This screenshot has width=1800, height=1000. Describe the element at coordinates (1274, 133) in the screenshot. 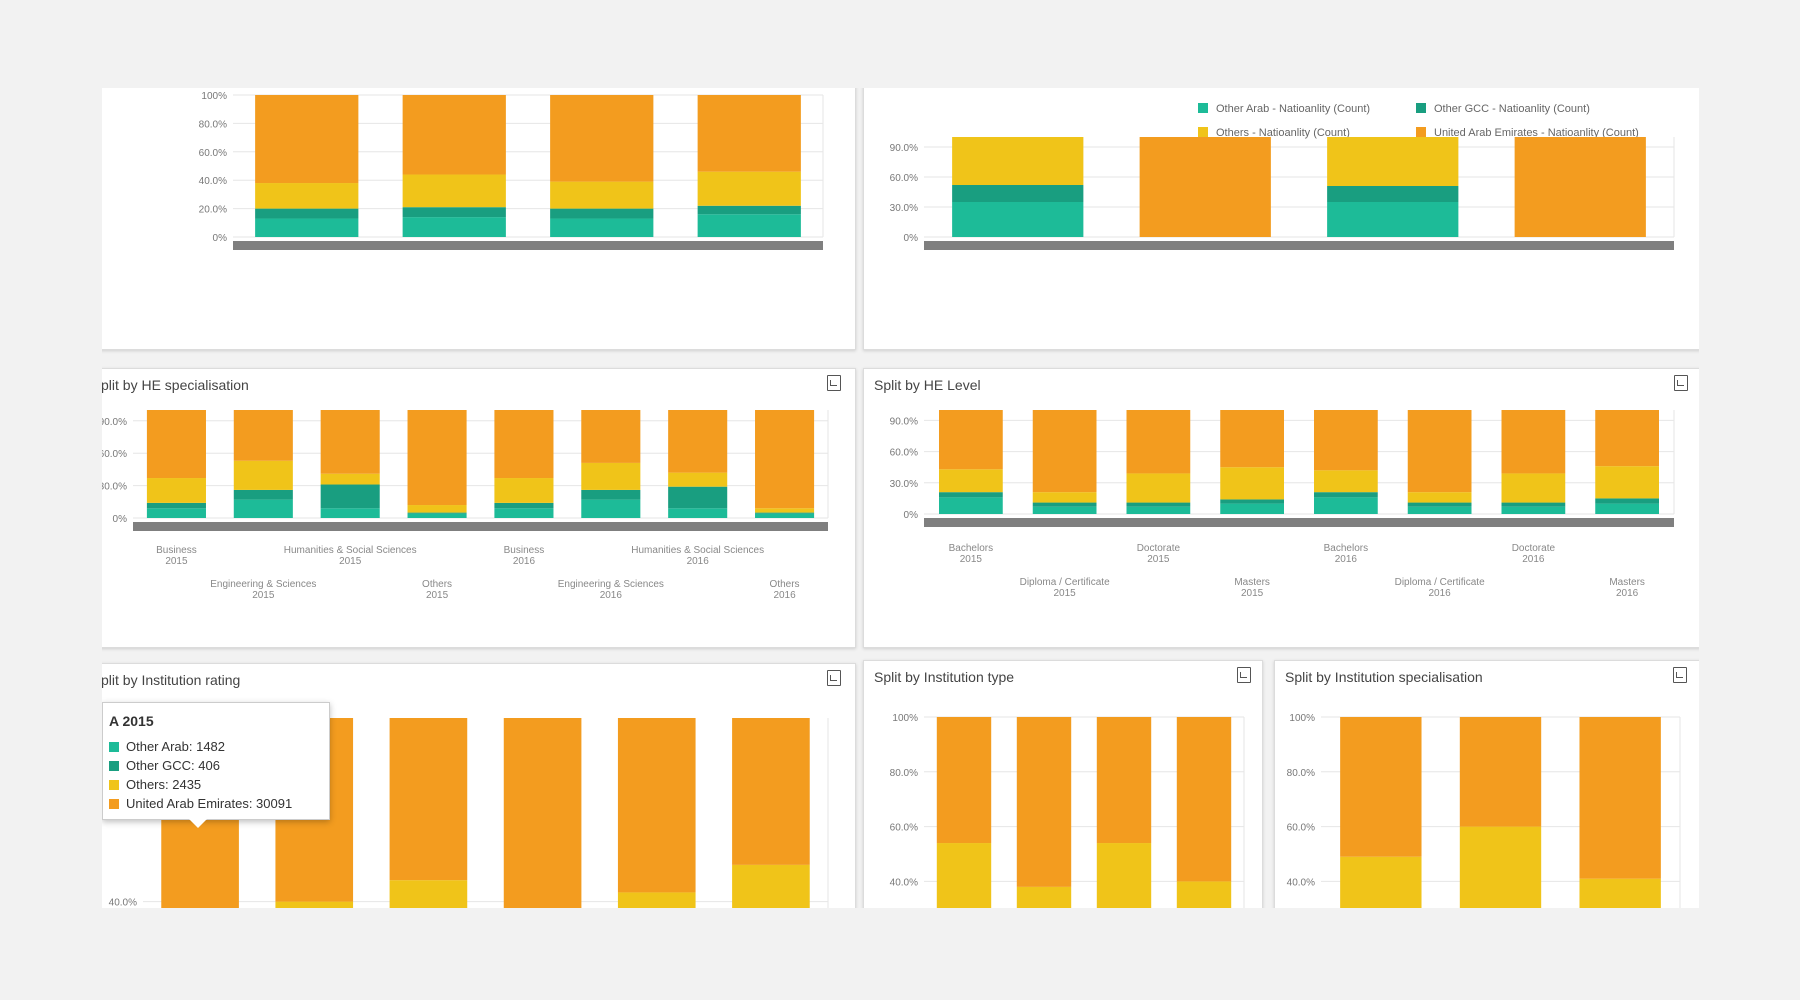

I see `legend-item-others: Others - Natioanlity (Count)` at that location.